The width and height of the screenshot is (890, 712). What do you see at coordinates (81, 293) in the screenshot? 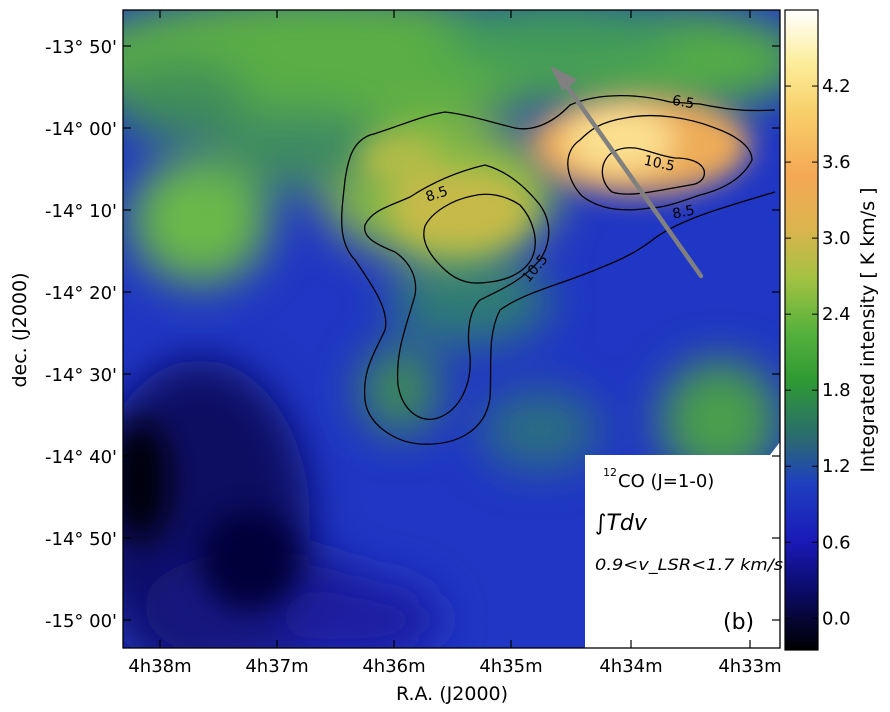
I see `y-tick-label: -14° 20'` at bounding box center [81, 293].